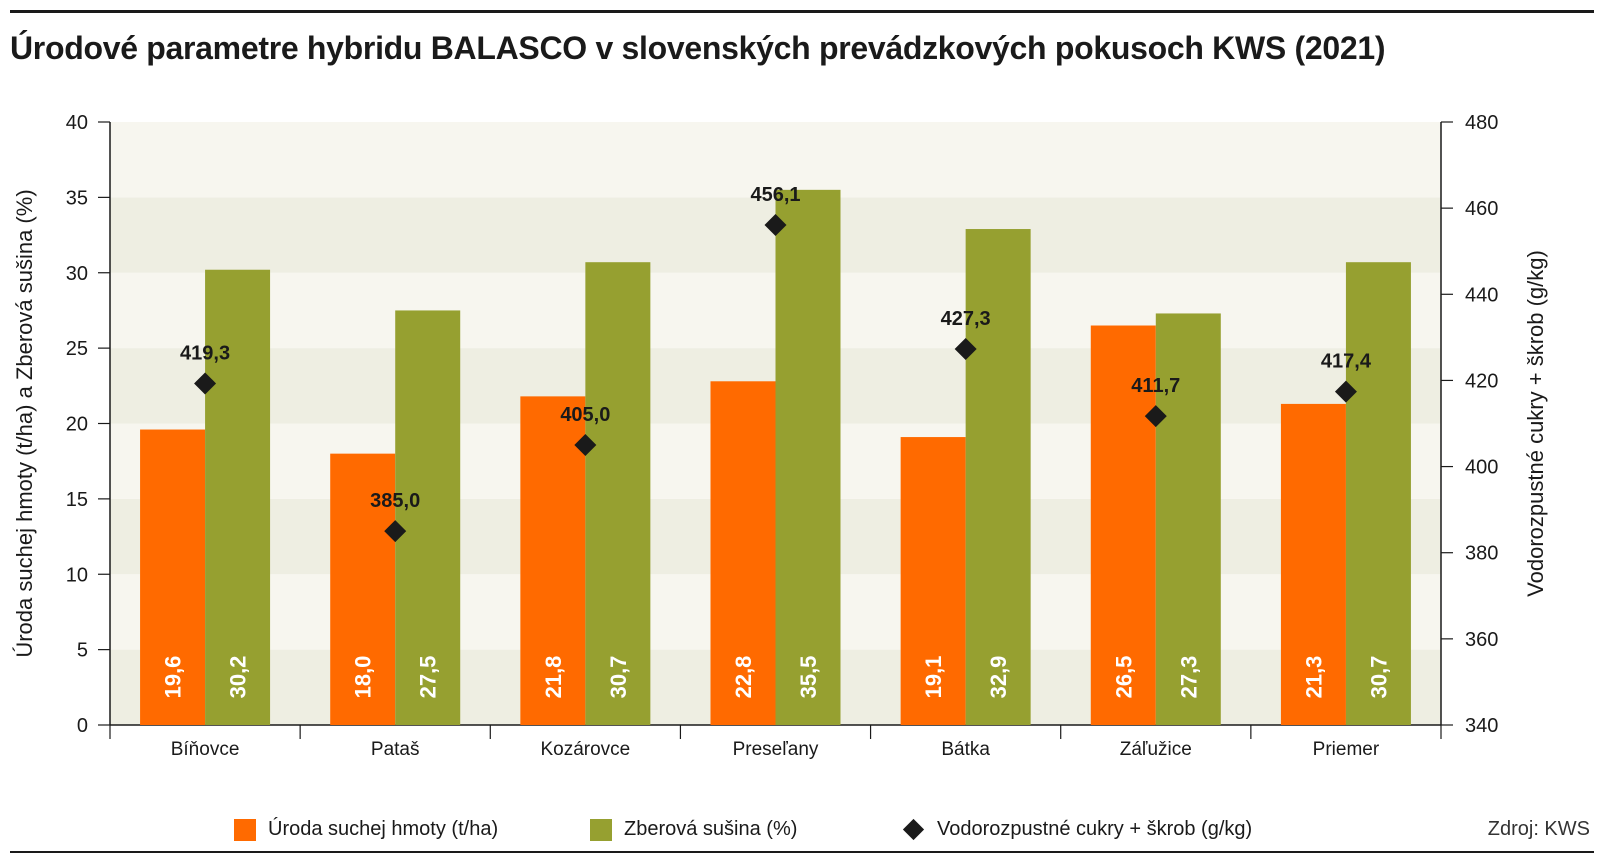 The image size is (1602, 857). I want to click on grid-band, so click(775, 160).